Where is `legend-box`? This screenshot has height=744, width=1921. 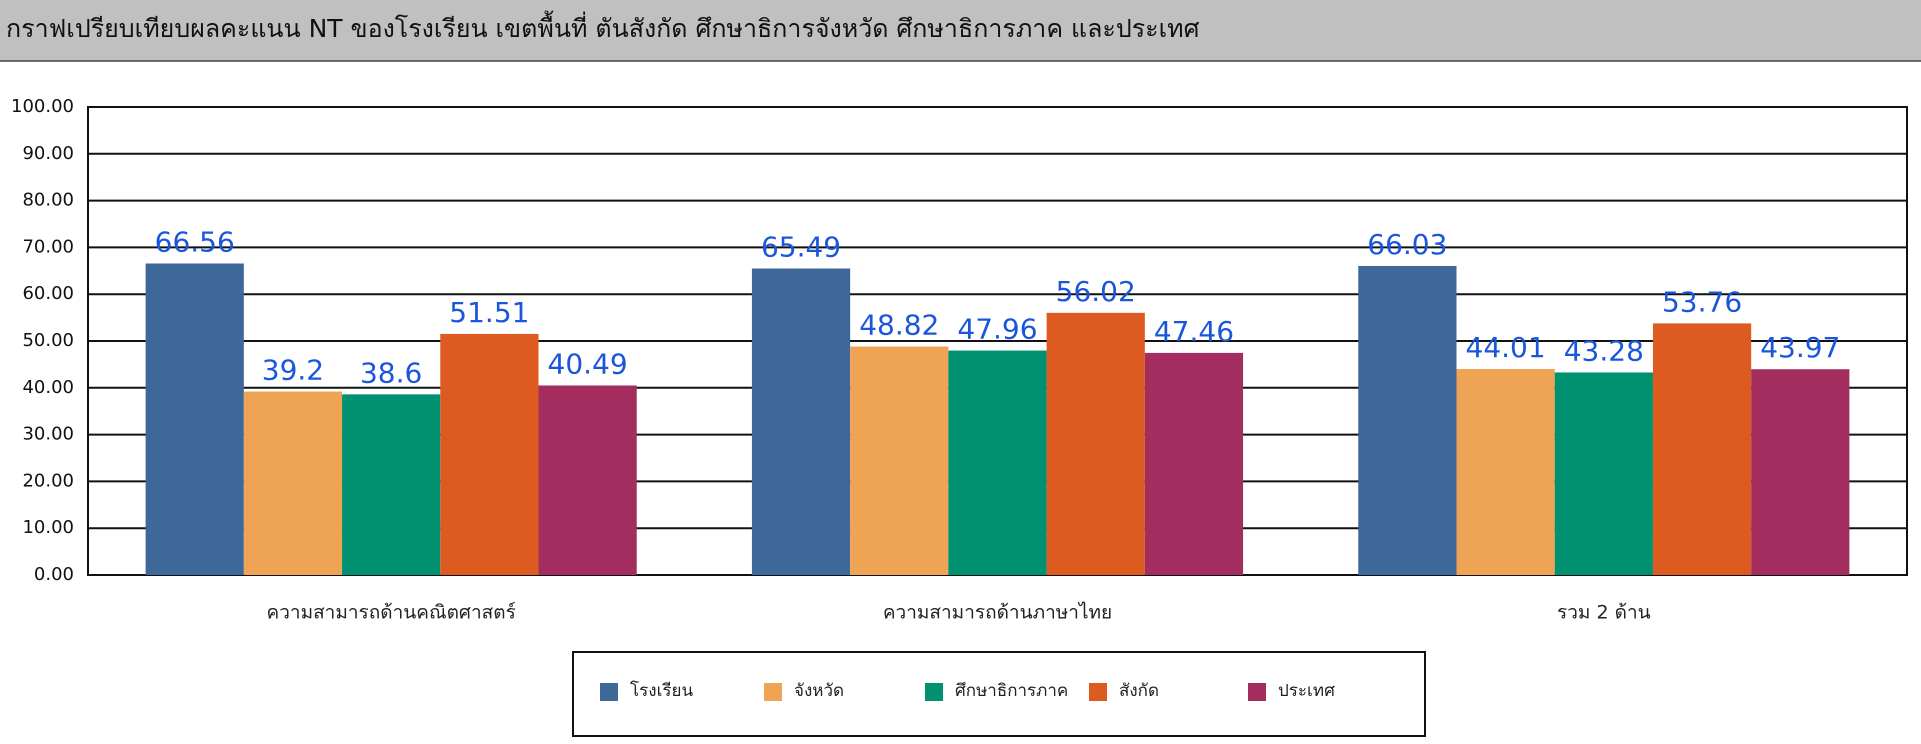
legend-box is located at coordinates (999, 694).